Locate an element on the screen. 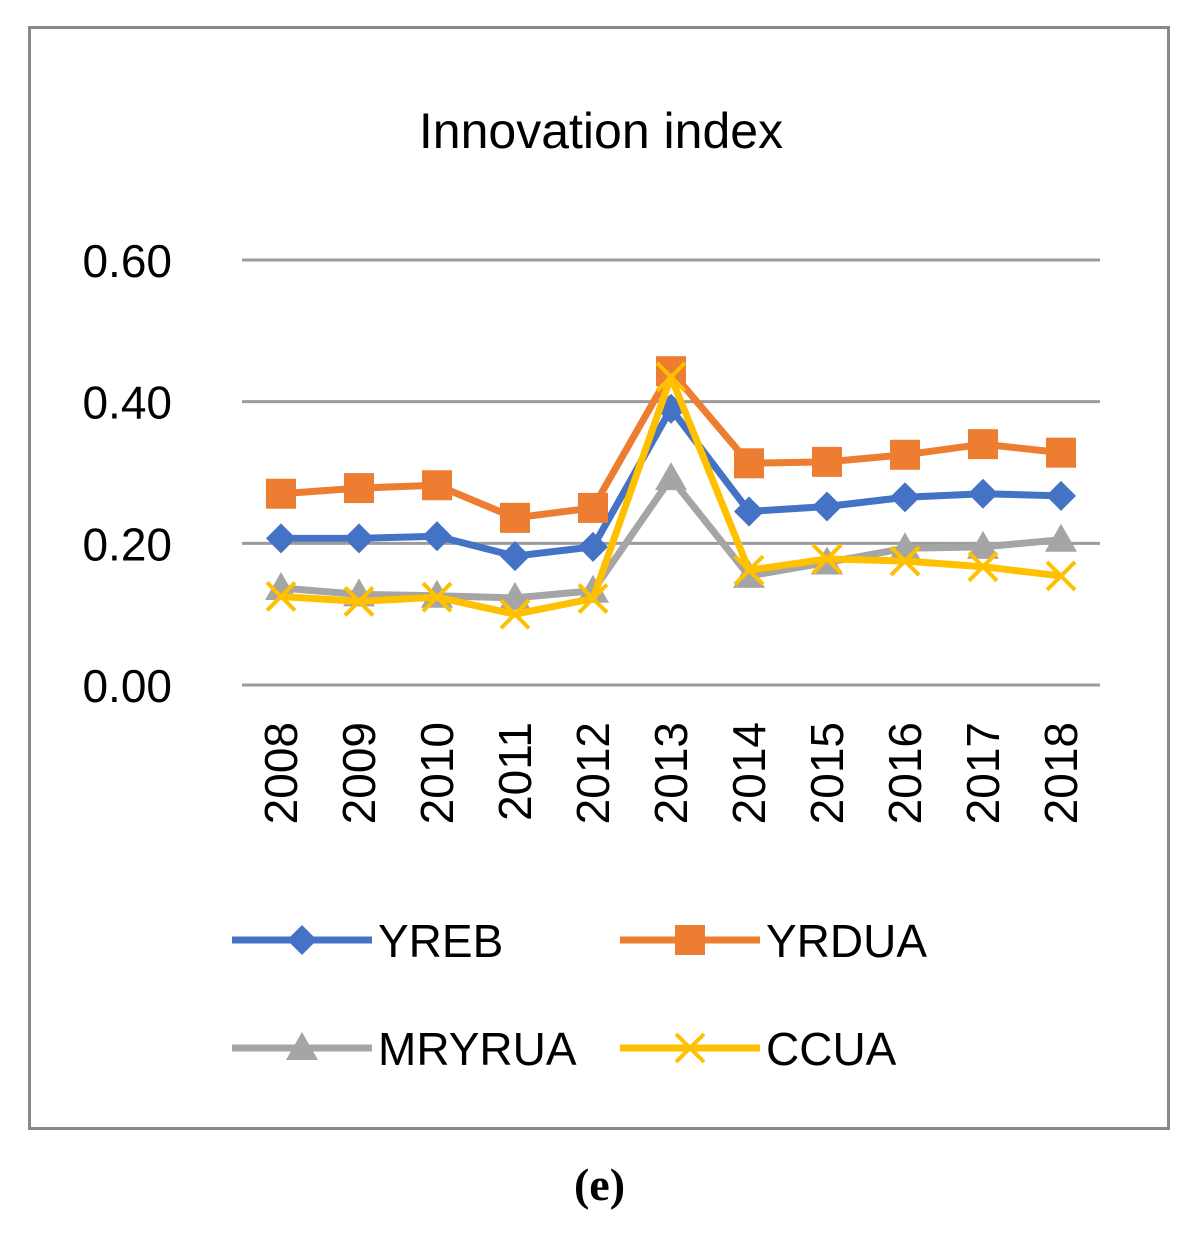 This screenshot has height=1239, width=1199. legend-label: CCUA is located at coordinates (831, 1049).